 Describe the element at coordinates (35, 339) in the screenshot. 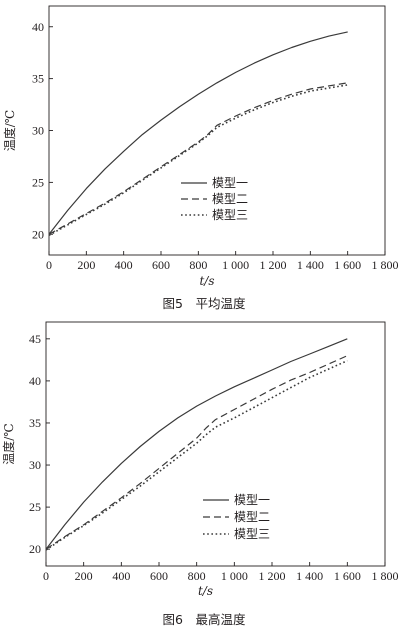

I see `y-tick-label: 45` at that location.